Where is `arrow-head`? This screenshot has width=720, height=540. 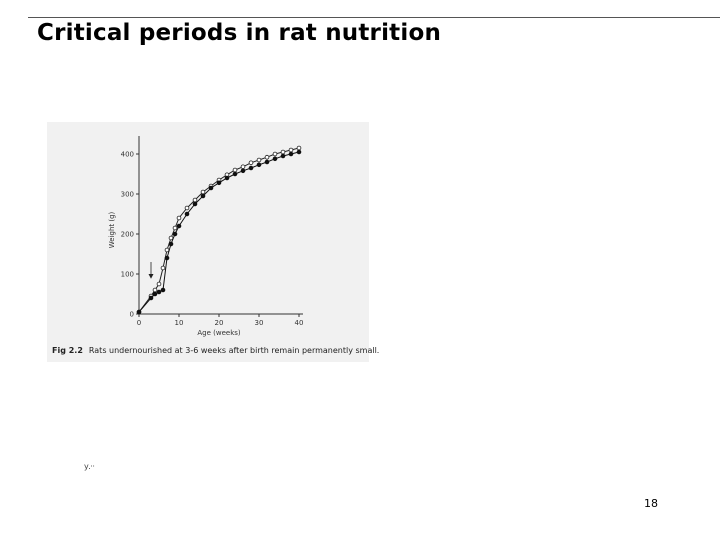
arrow-head is located at coordinates (151, 276).